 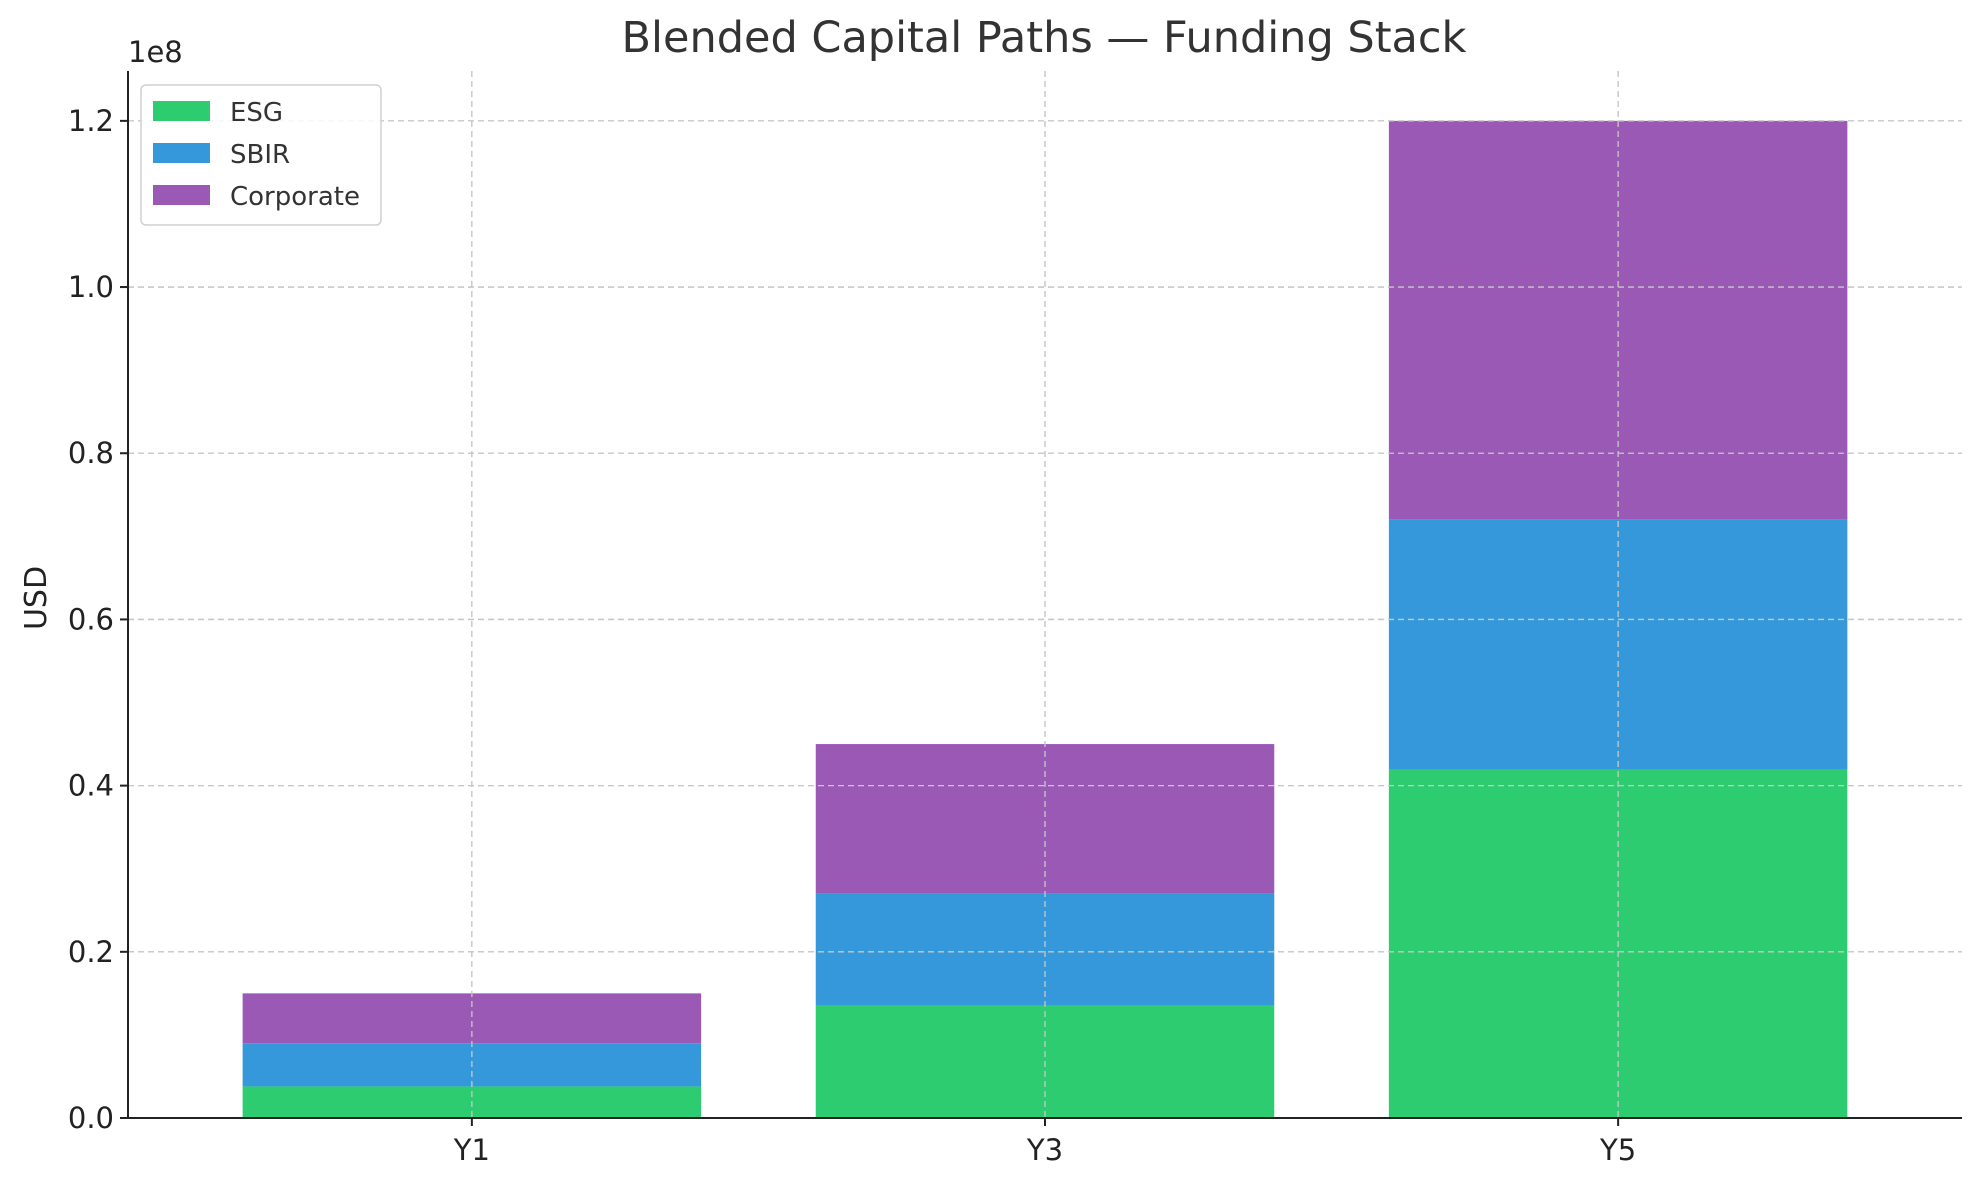 What do you see at coordinates (1045, 819) in the screenshot?
I see `bar-corporate-y3` at bounding box center [1045, 819].